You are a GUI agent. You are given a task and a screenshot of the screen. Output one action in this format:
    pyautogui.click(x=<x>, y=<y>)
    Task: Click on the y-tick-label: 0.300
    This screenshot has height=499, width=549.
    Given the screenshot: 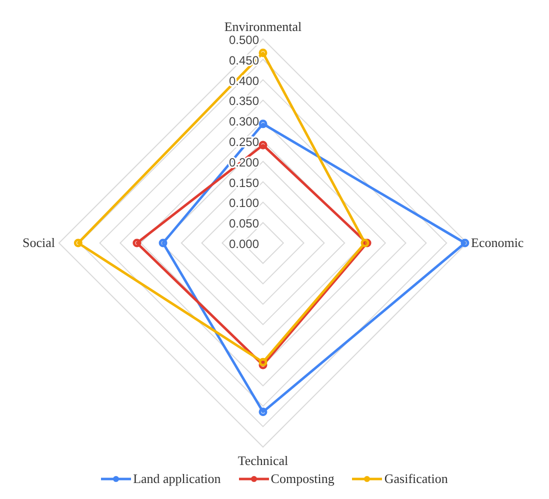 What is the action you would take?
    pyautogui.click(x=244, y=121)
    